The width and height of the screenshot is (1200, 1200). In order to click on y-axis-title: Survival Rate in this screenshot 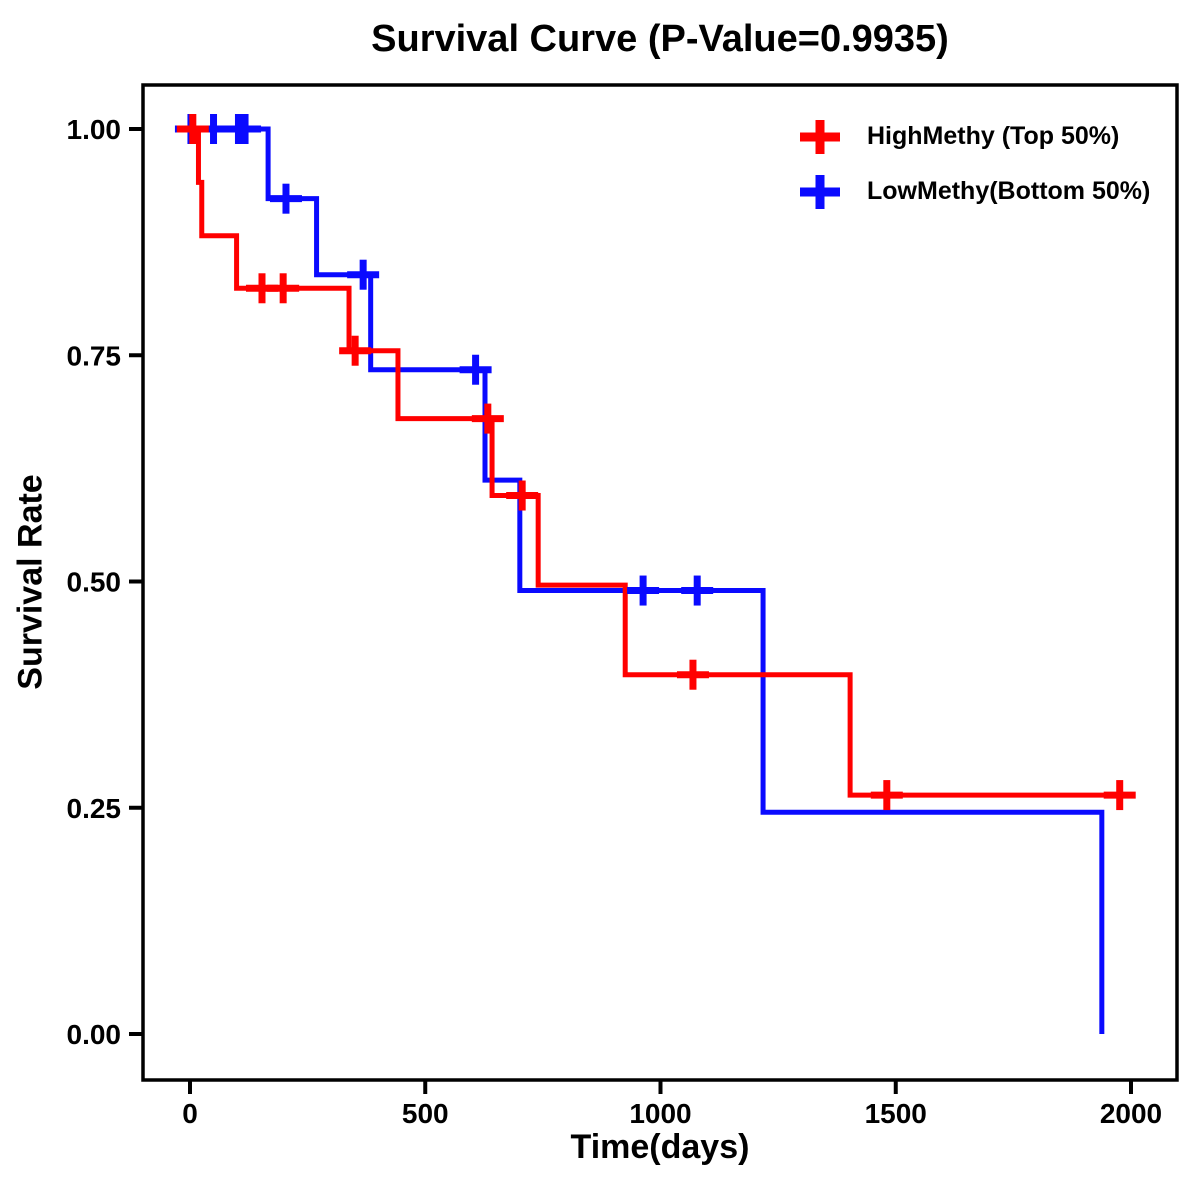, I will do `click(30, 582)`.